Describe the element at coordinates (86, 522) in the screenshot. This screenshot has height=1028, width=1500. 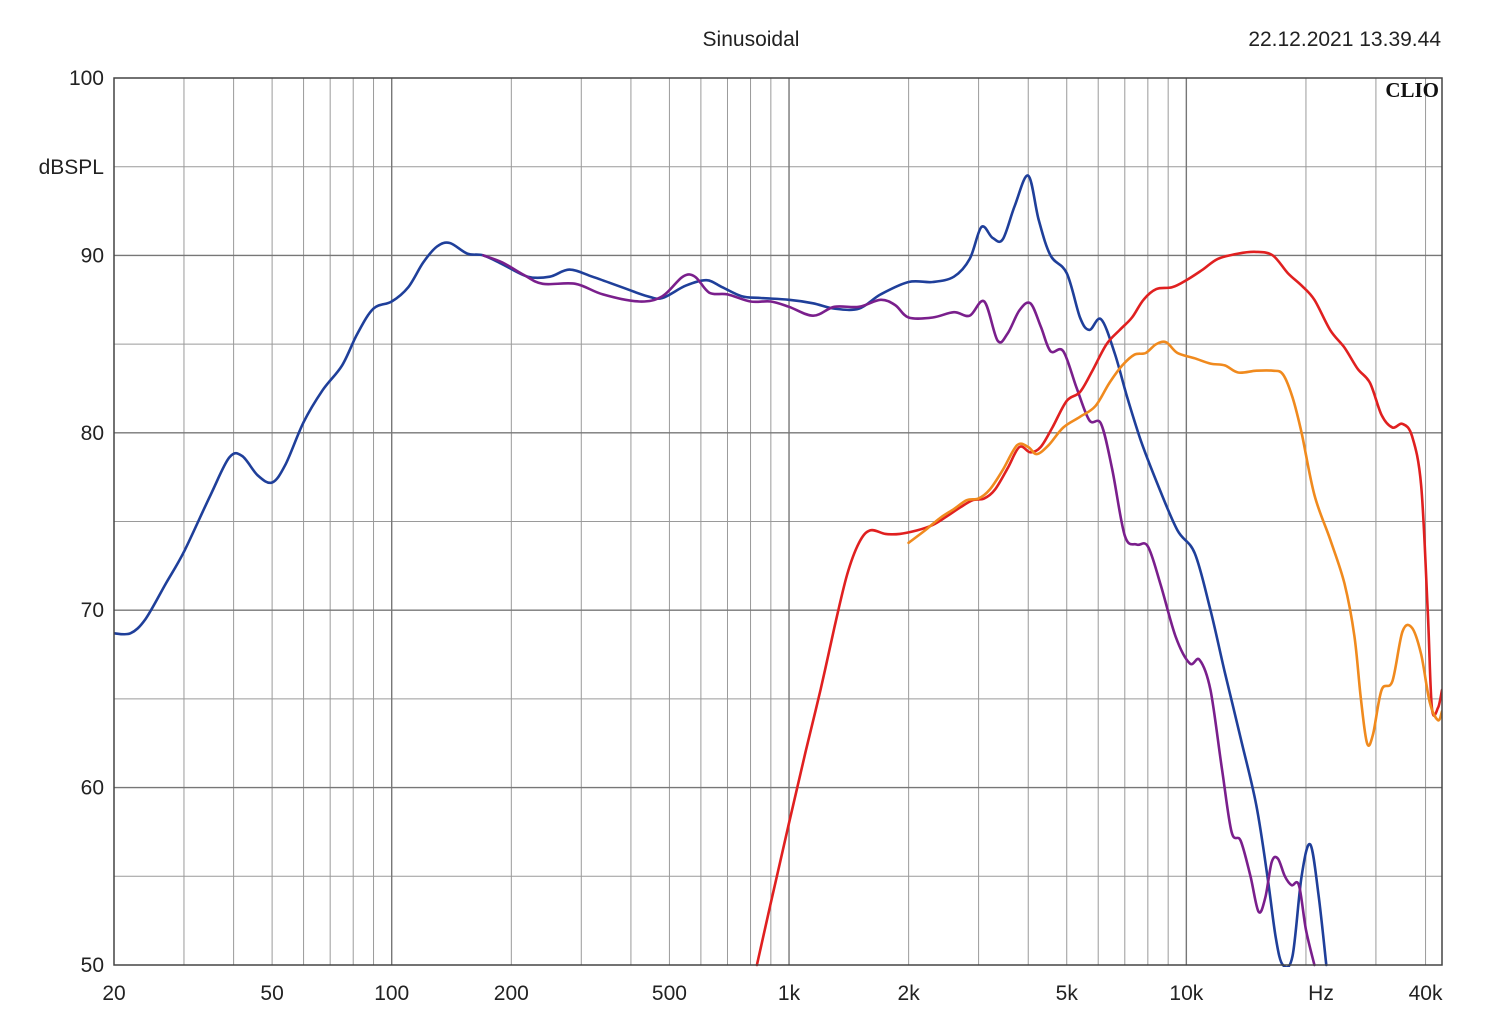
I see `y-tick-labels: 100 90 80 70 60 50` at that location.